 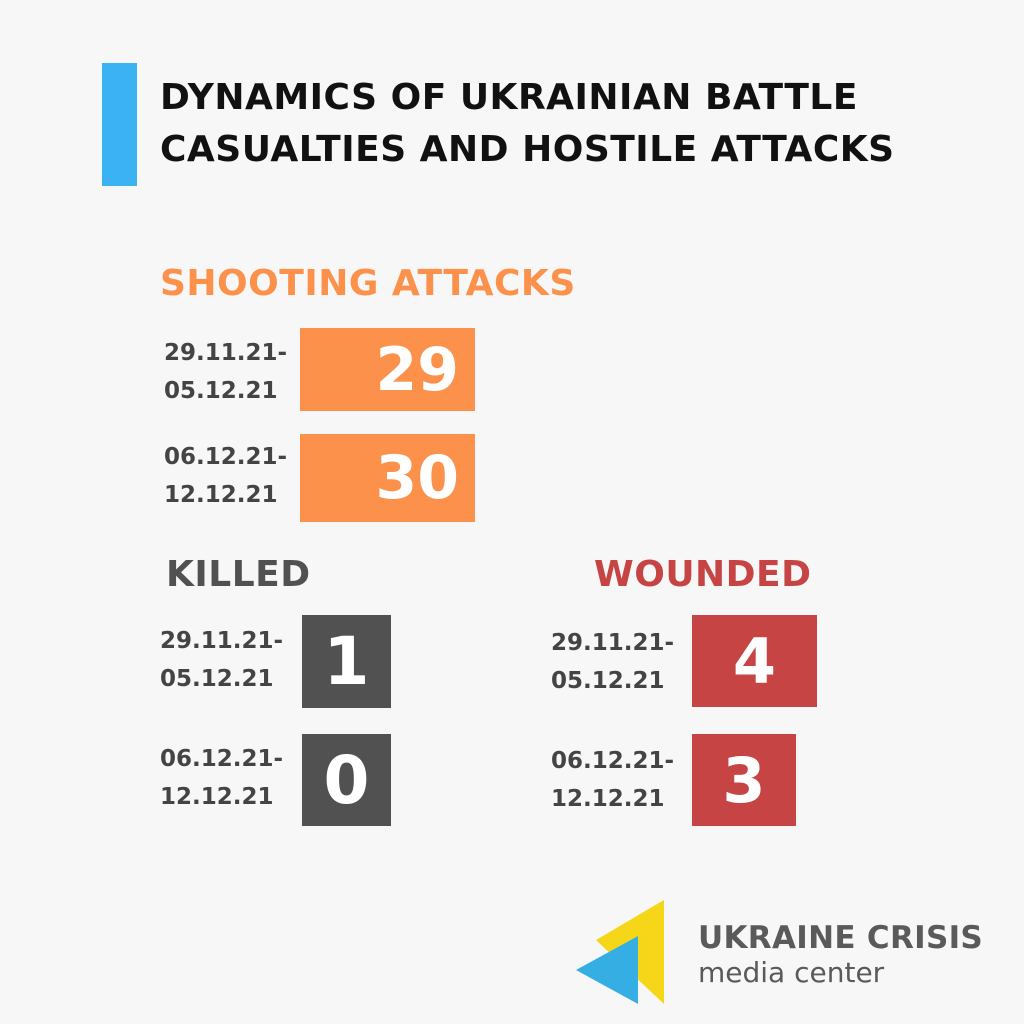 What do you see at coordinates (841, 938) in the screenshot?
I see `logo-title: UKRAINE CRISIS` at bounding box center [841, 938].